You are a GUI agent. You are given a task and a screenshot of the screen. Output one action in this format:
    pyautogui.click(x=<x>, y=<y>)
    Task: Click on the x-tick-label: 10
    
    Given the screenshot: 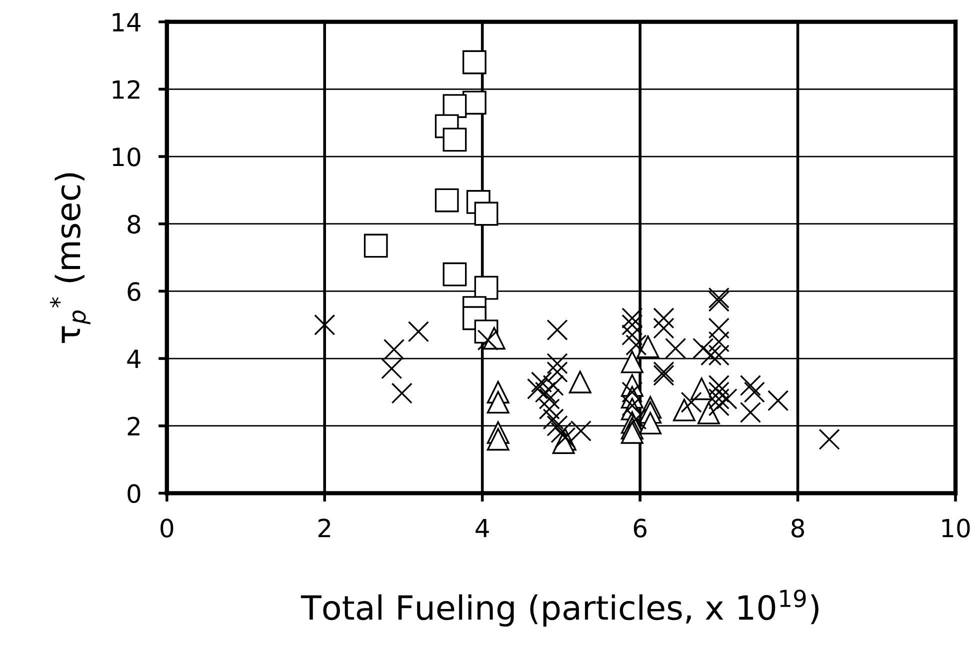 What is the action you would take?
    pyautogui.click(x=956, y=528)
    